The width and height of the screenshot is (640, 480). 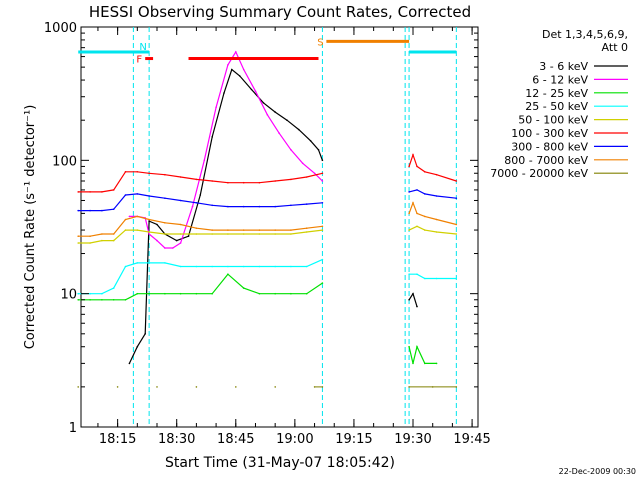 I want to click on x-axis-label: Start Time (31-May-07 18:05:42), so click(x=280, y=463).